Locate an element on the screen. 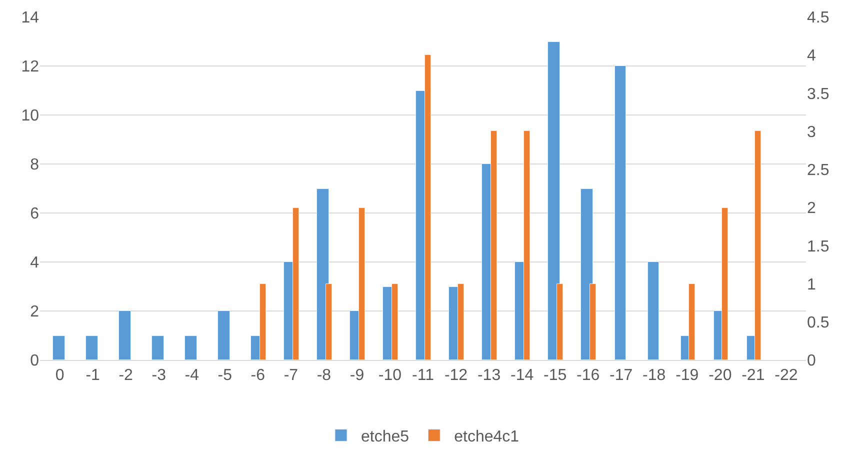 This screenshot has height=462, width=856. y-tick-label: 6 is located at coordinates (35, 214).